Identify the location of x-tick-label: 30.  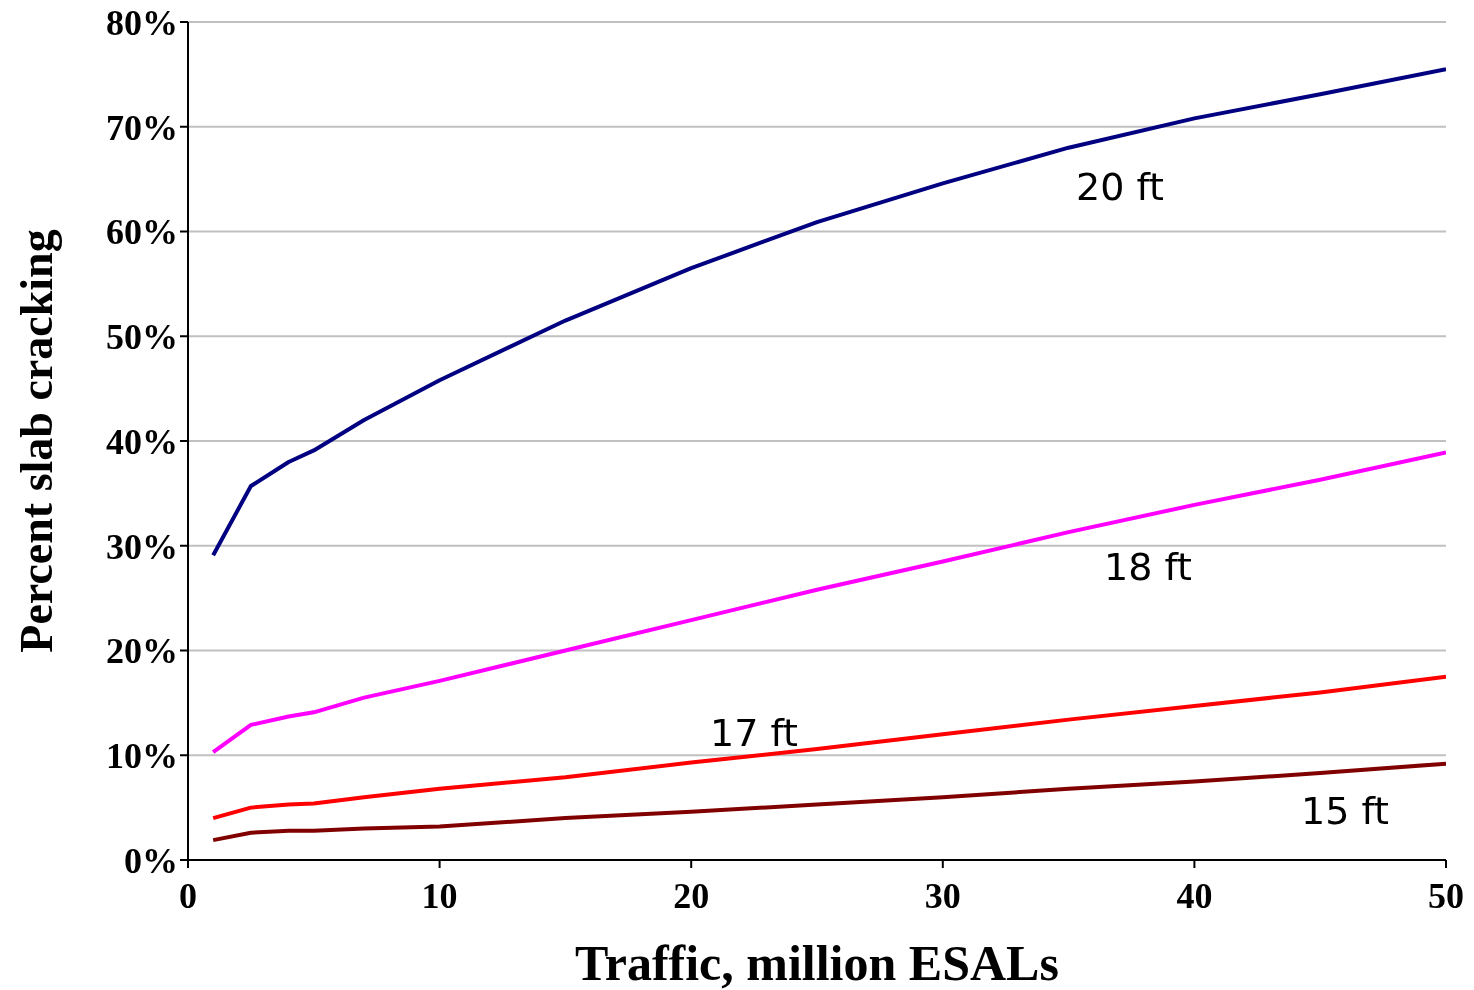
(942, 895).